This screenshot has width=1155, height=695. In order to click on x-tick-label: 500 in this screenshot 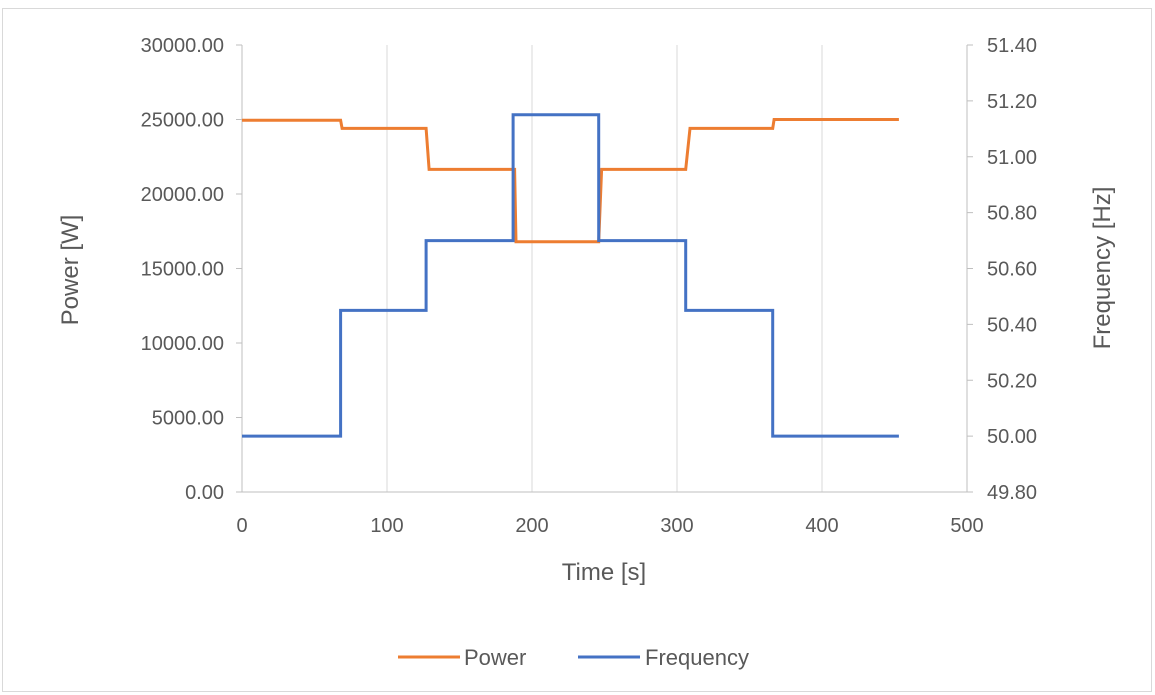, I will do `click(966, 526)`.